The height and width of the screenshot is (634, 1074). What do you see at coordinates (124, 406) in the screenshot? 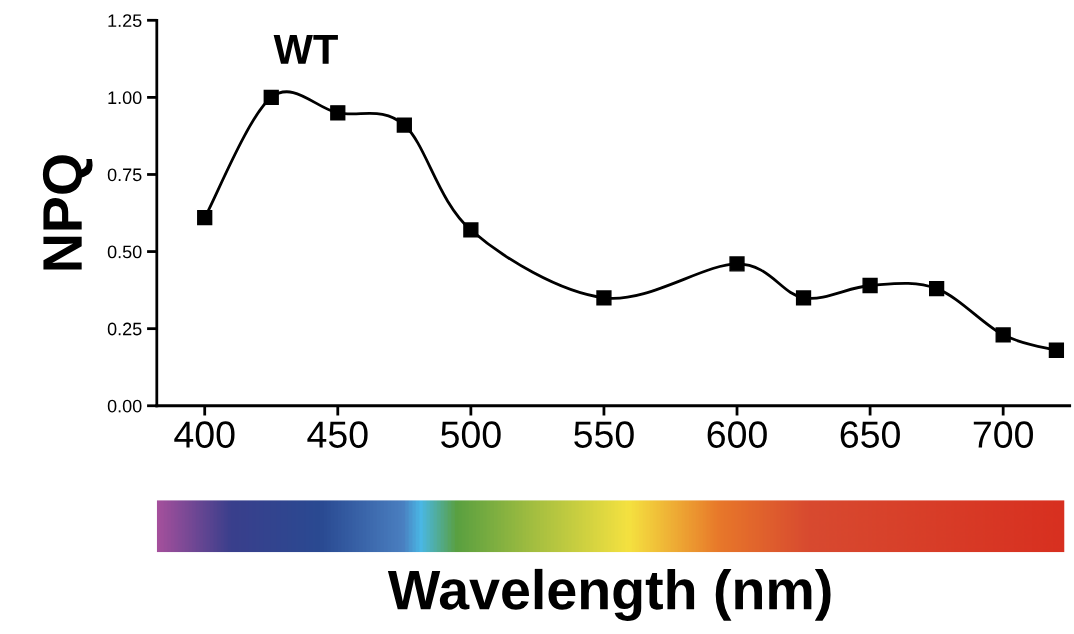
I see `y-tick-label: 0.00` at bounding box center [124, 406].